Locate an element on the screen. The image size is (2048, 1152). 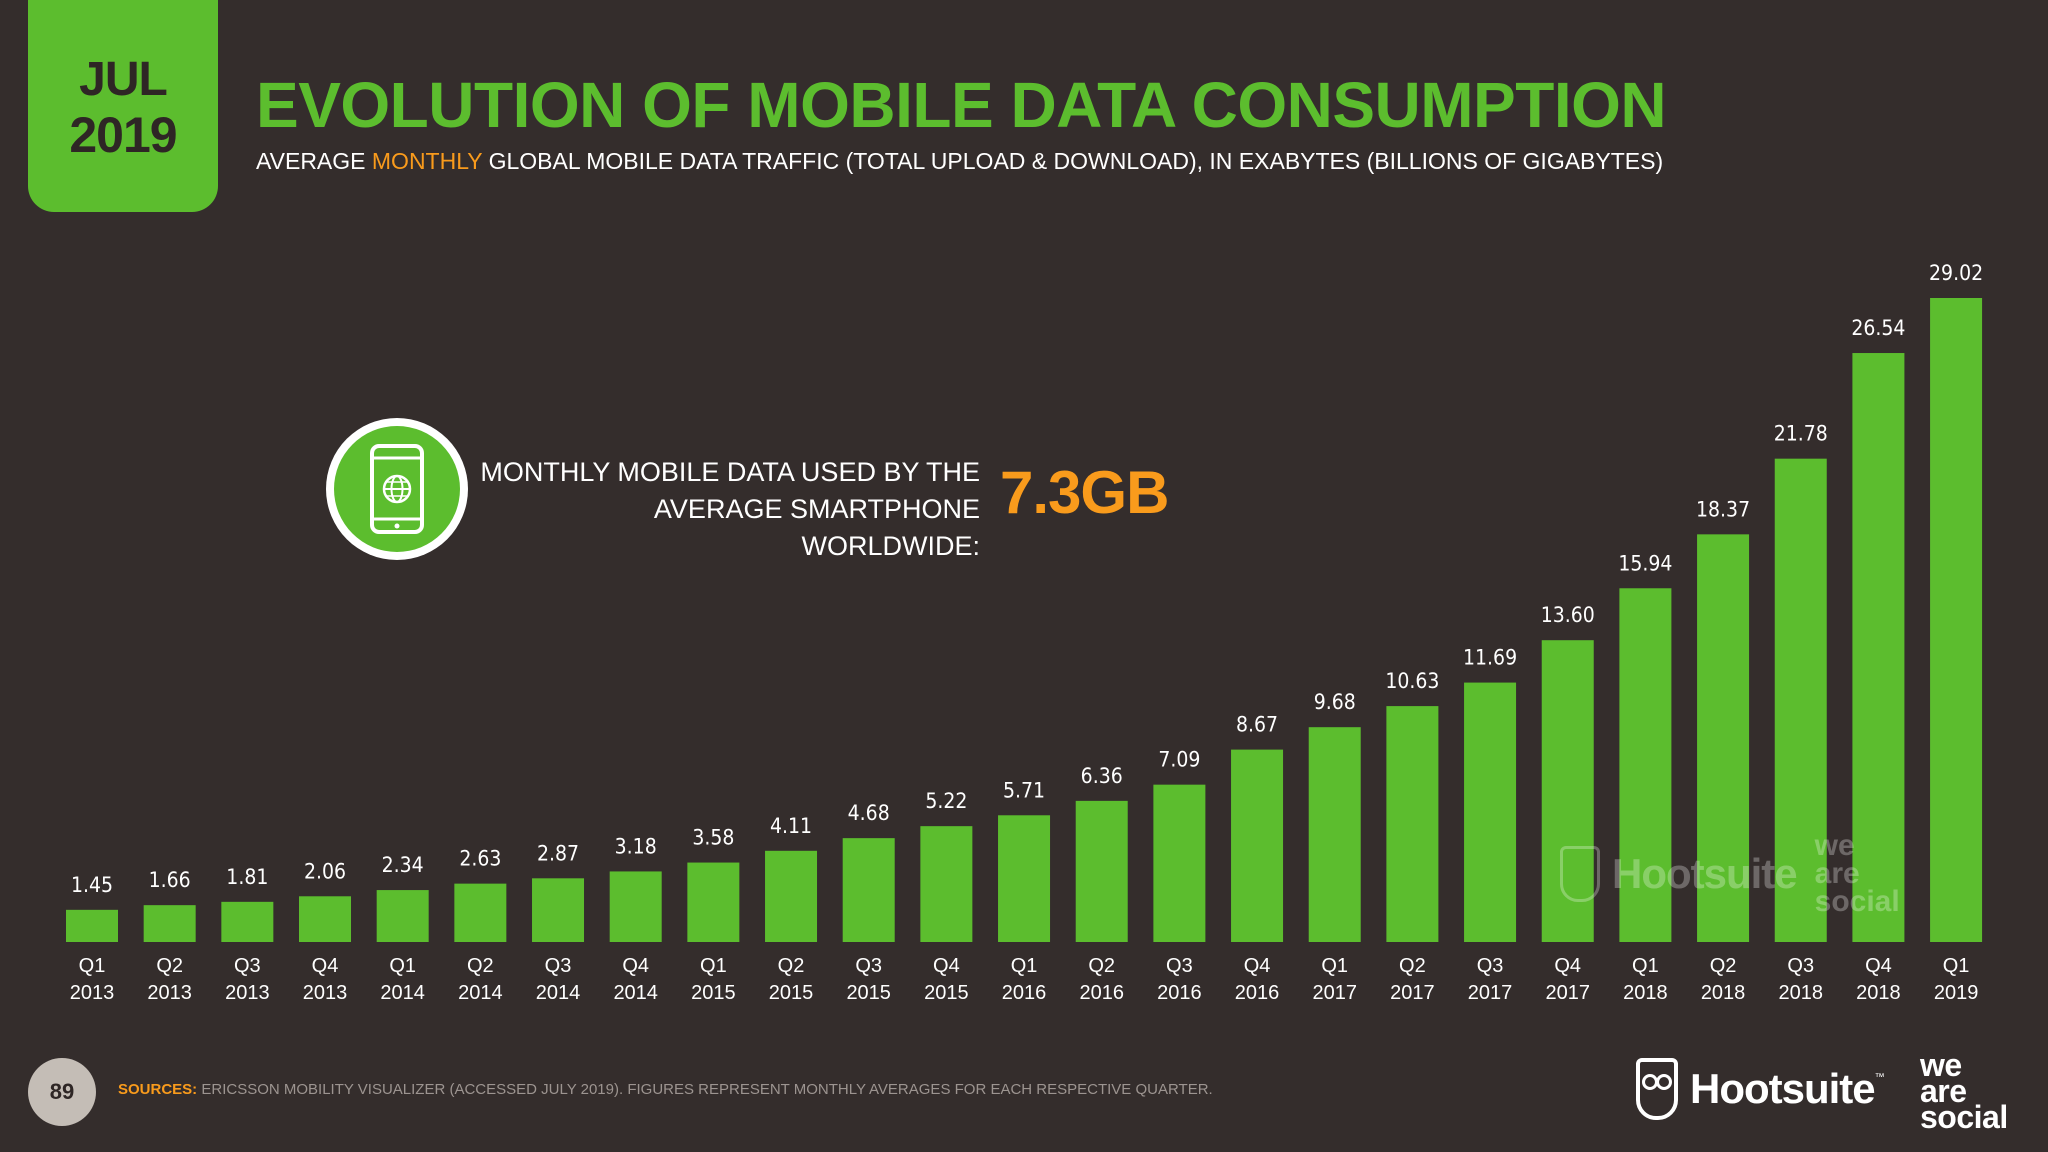
date-tab: JUL 2019 is located at coordinates (123, 106).